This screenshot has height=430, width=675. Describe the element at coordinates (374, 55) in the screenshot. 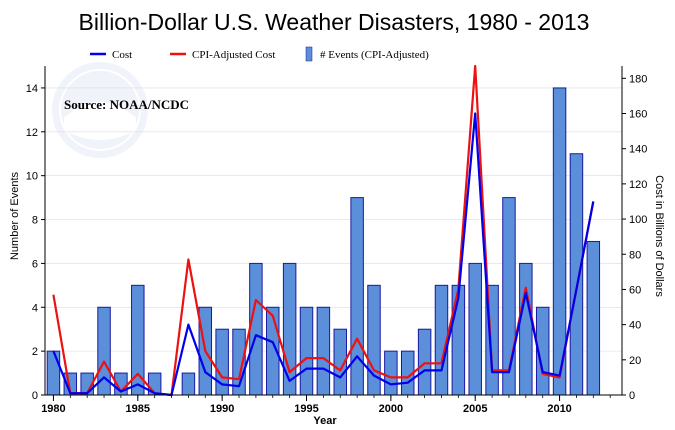

I see `legend-events-label: # Events (CPI-Adjusted)` at that location.